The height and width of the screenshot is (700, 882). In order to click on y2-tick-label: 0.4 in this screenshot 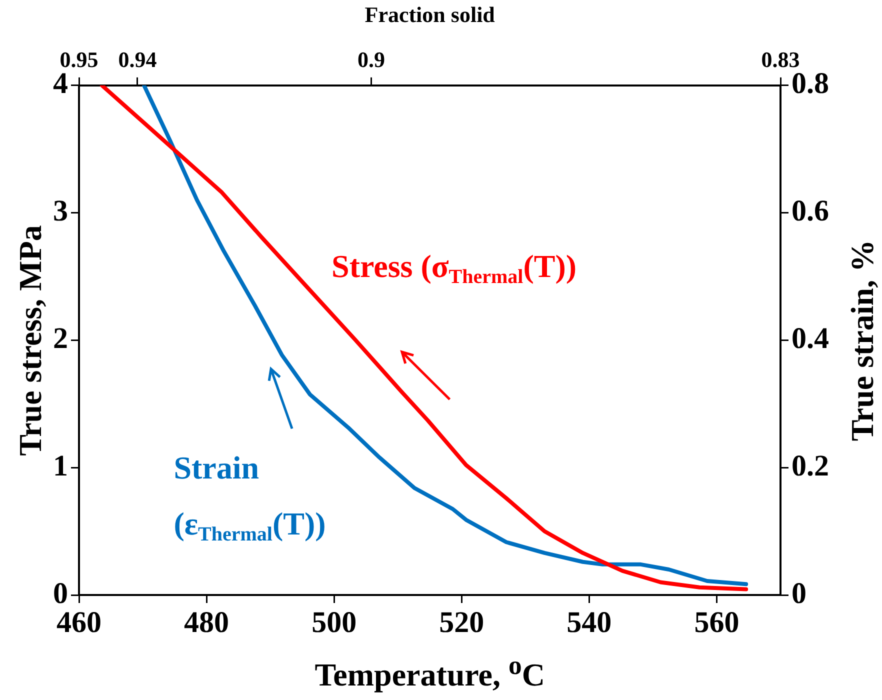, I will do `click(810, 338)`.